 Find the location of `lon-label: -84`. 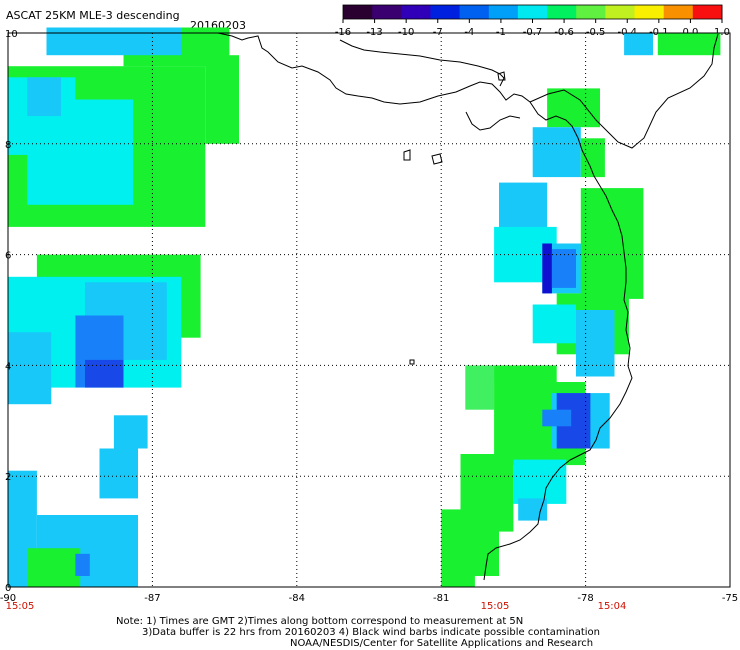

lon-label: -84 is located at coordinates (297, 598).